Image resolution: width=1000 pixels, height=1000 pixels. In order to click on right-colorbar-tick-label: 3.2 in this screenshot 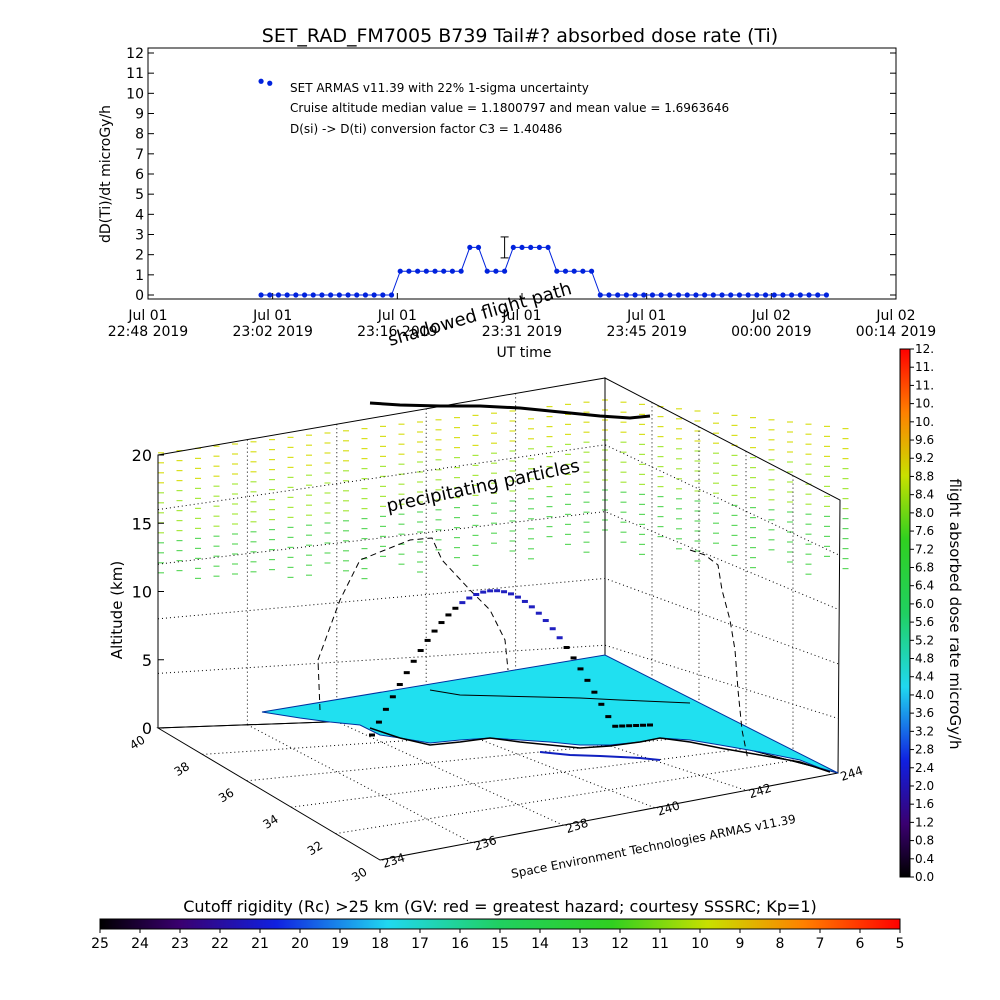, I will do `click(924, 731)`.